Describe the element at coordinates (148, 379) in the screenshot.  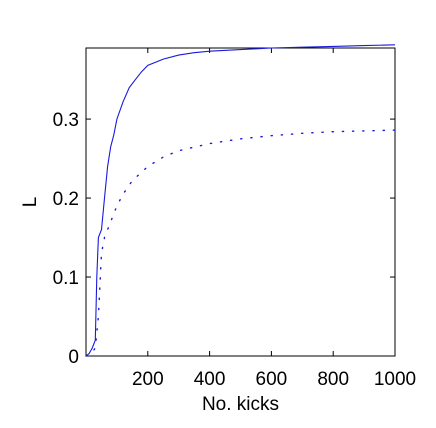
I see `x-tick-label: 200` at that location.